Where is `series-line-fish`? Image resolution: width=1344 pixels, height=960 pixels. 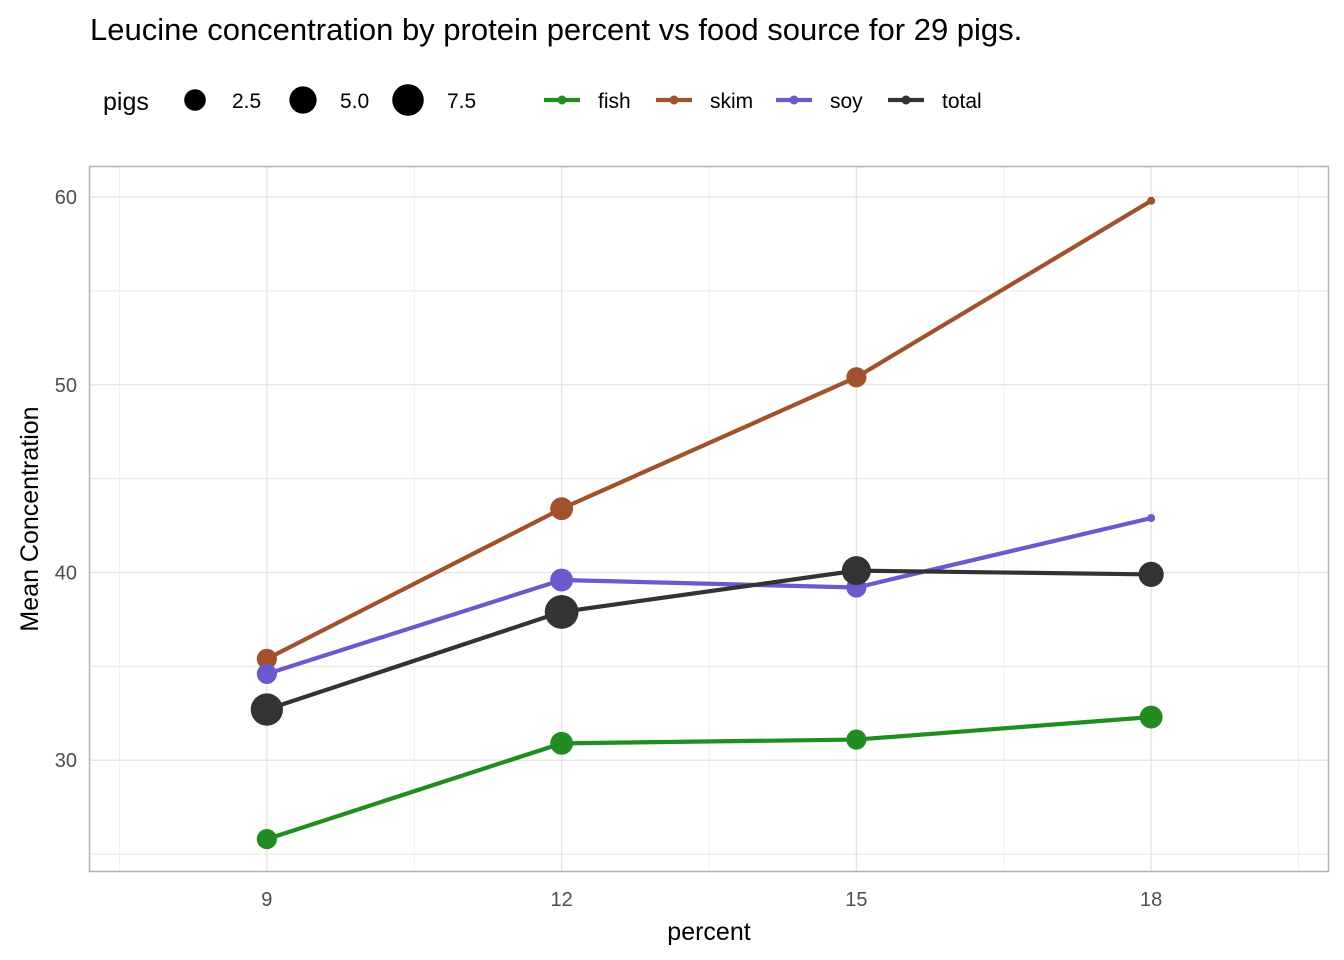
series-line-fish is located at coordinates (709, 778).